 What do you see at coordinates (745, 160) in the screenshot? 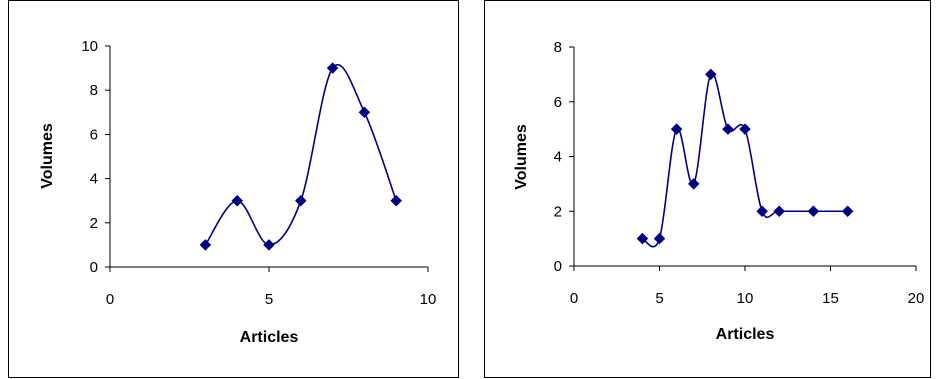
I see `right-series-line` at bounding box center [745, 160].